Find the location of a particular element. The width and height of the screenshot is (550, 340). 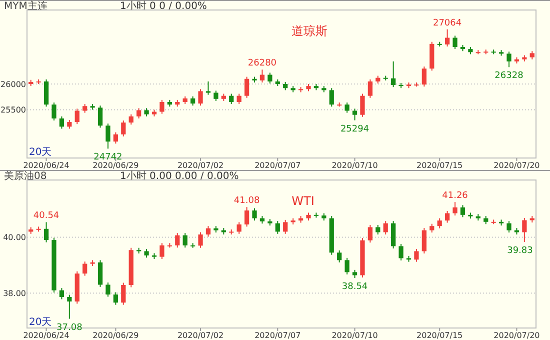

annotation: 39.83 is located at coordinates (520, 251).